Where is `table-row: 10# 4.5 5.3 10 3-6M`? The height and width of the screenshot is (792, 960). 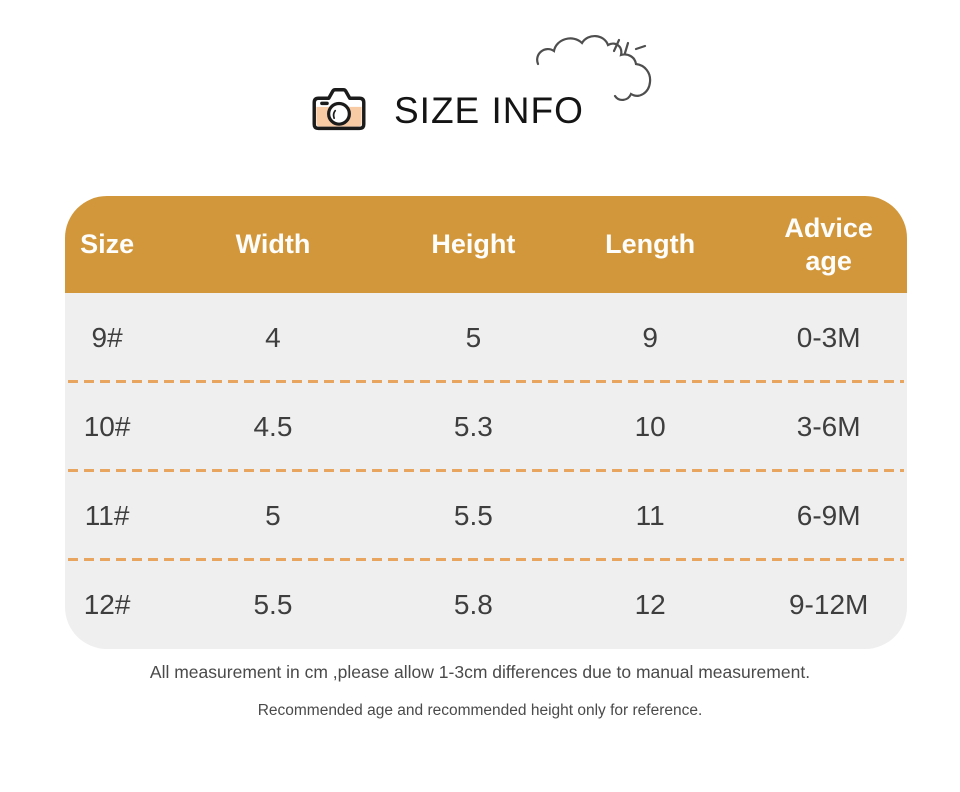 table-row: 10# 4.5 5.3 10 3-6M is located at coordinates (486, 427).